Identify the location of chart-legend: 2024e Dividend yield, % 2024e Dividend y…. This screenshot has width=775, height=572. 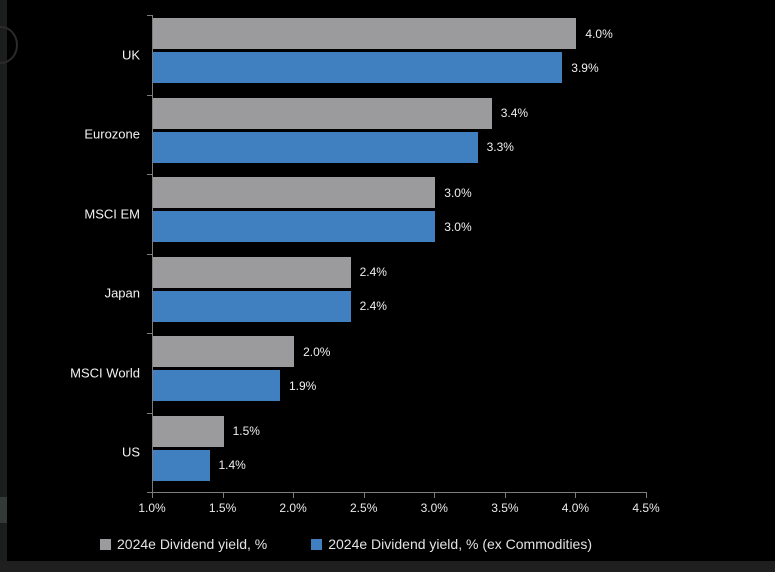
(346, 544).